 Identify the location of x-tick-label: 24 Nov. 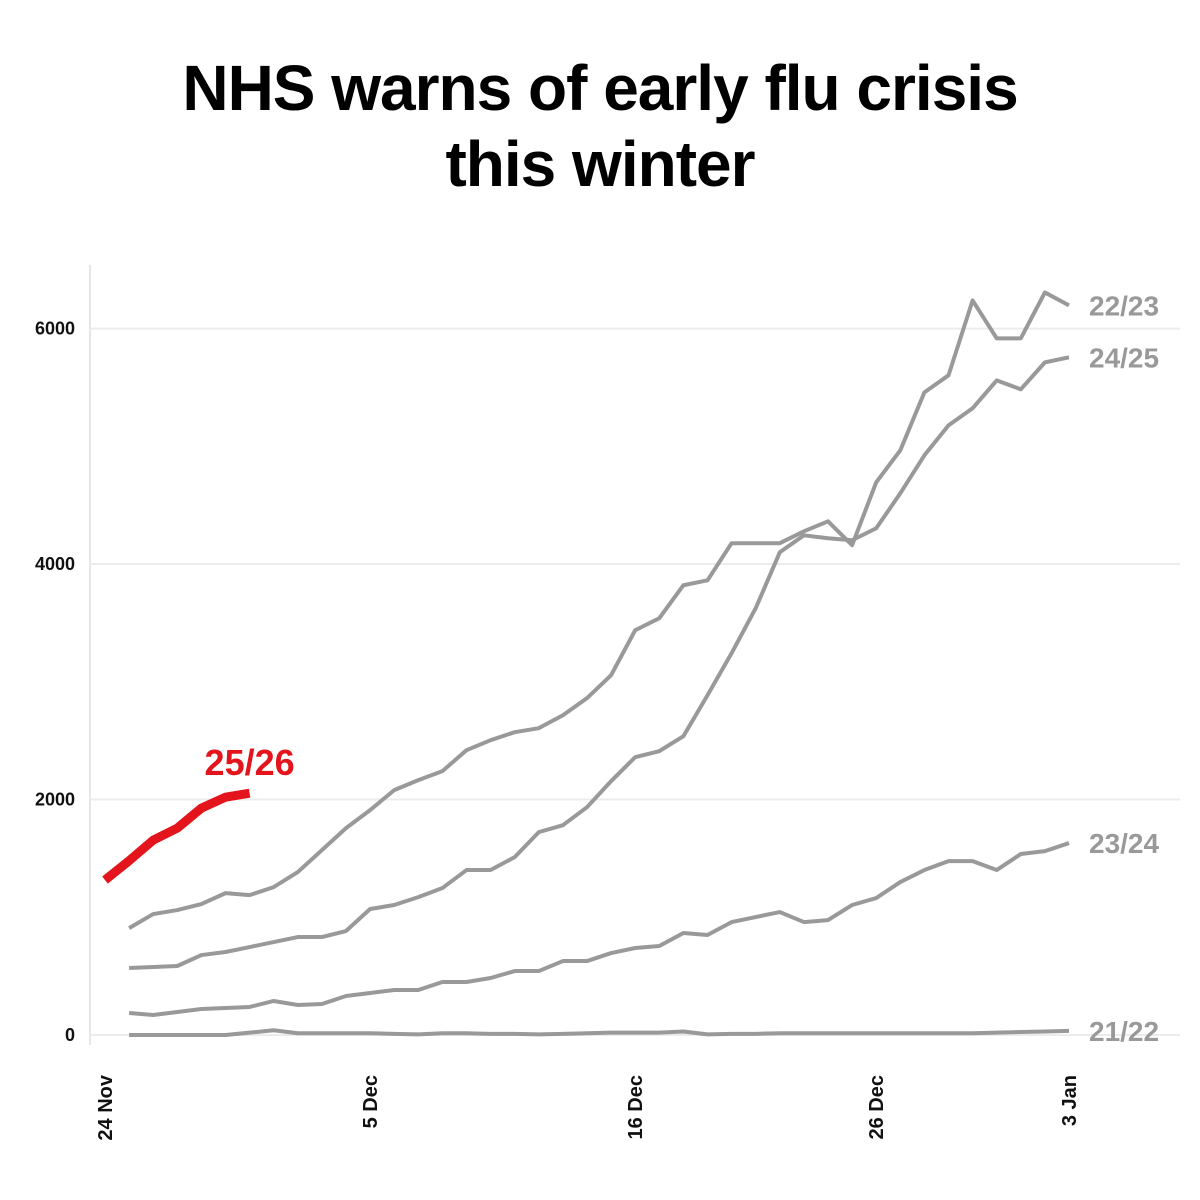
(106, 1107).